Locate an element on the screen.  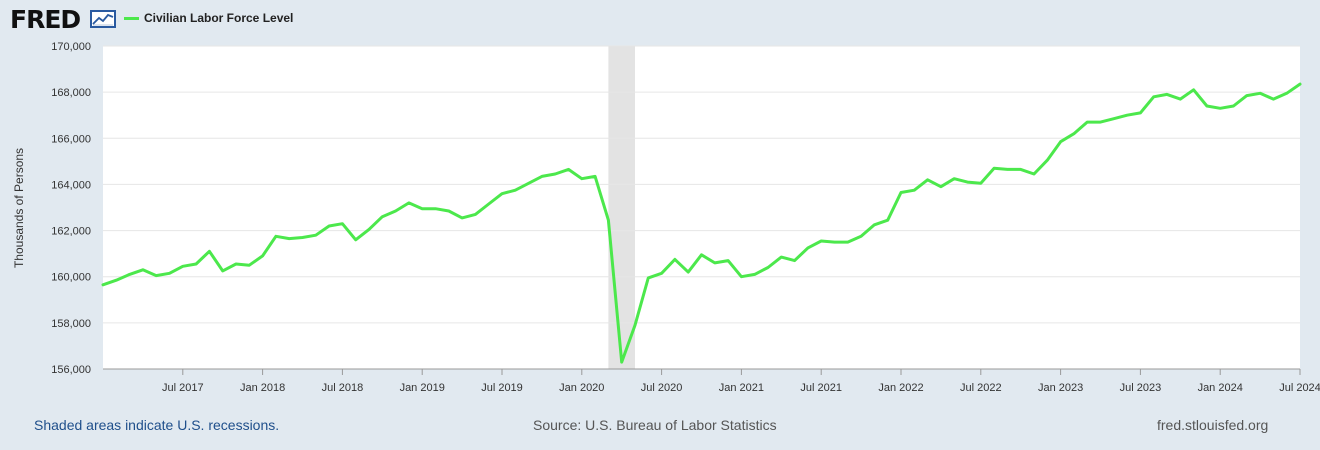
fred-logo: FRED is located at coordinates (45, 19).